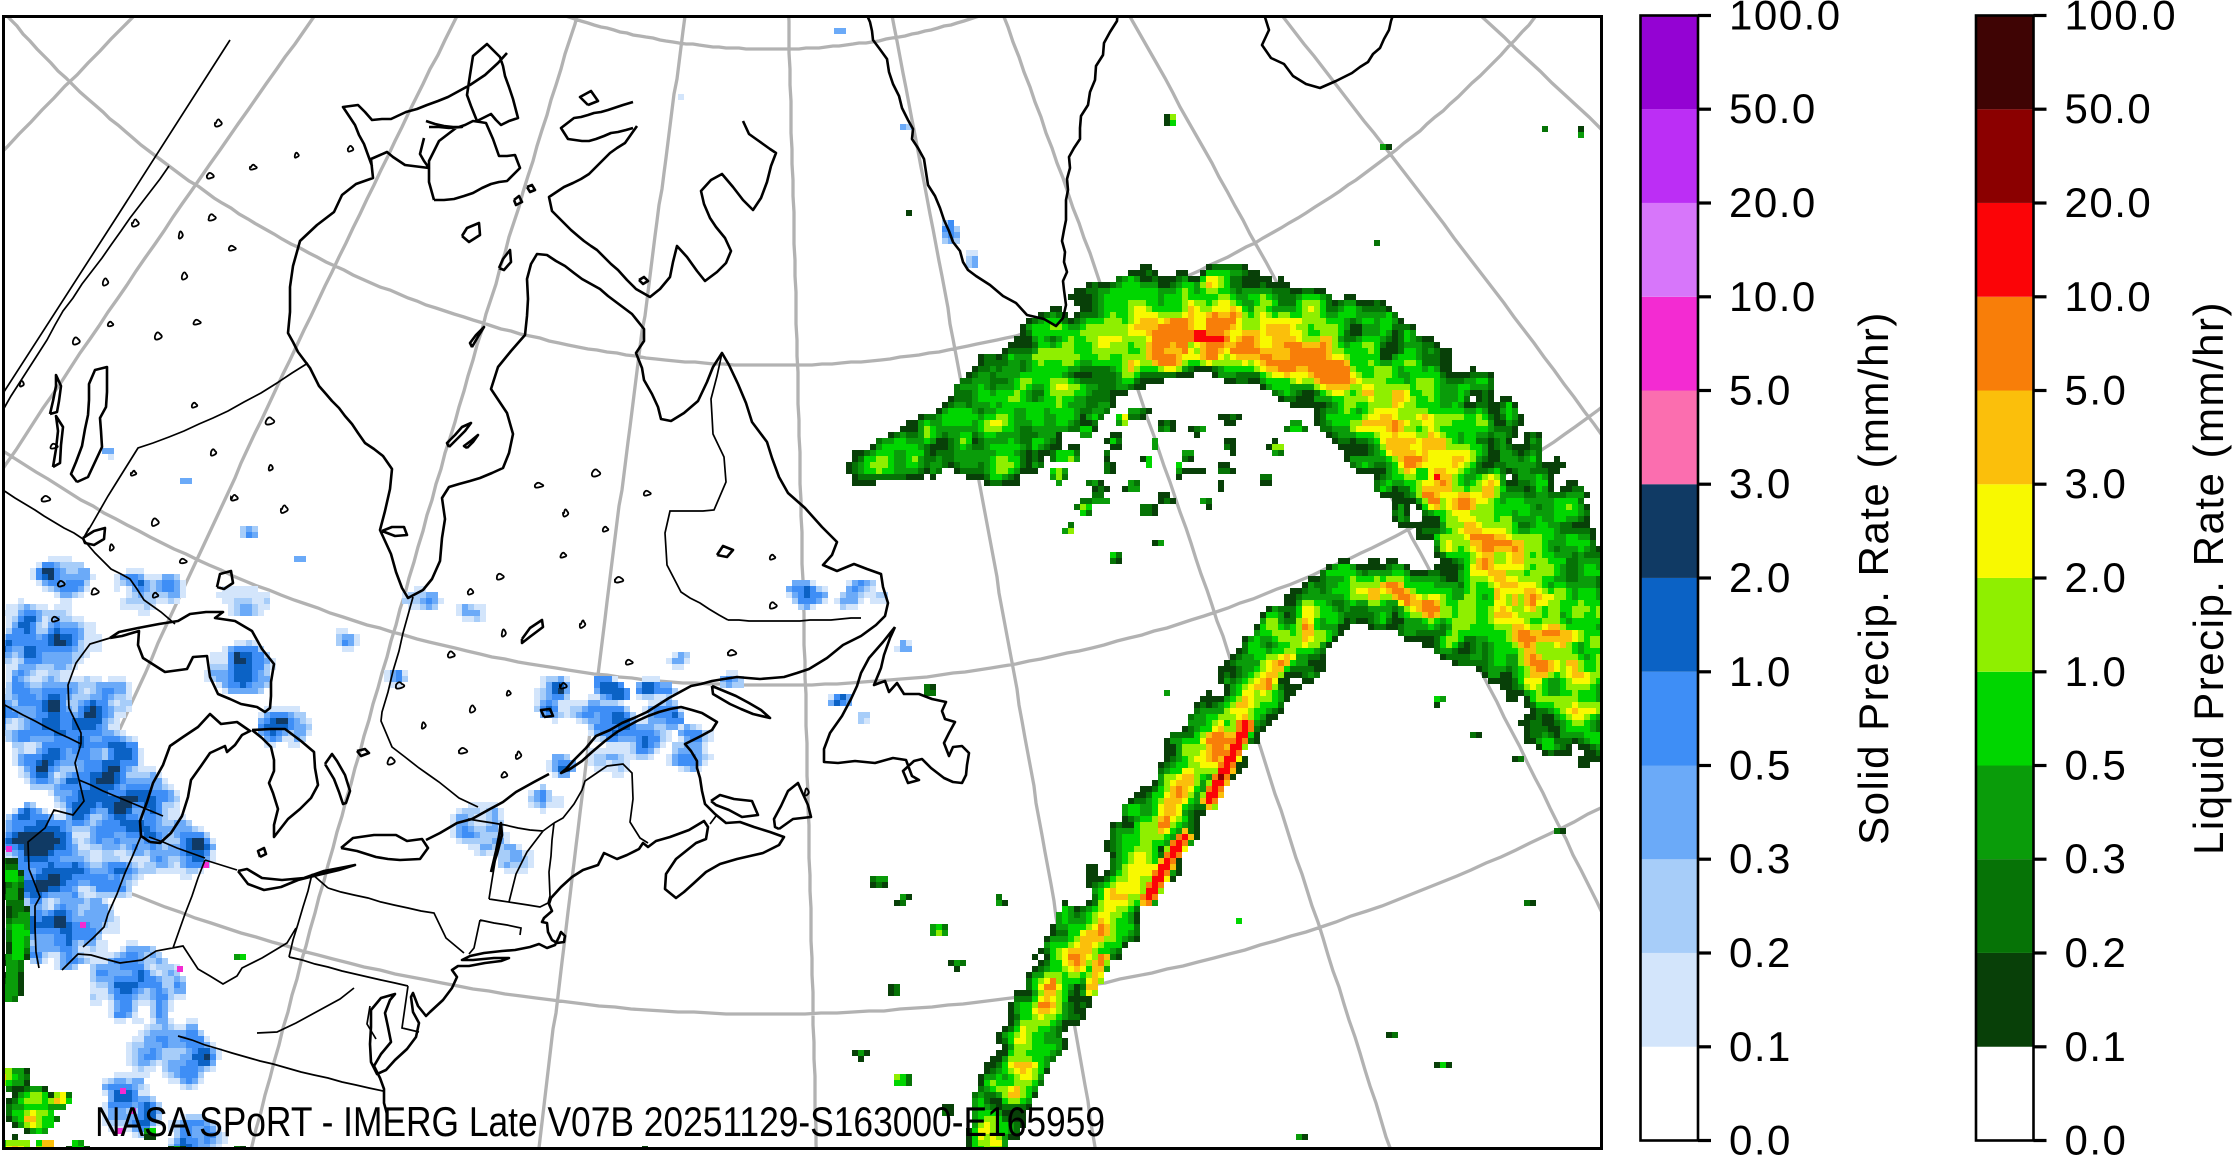  Describe the element at coordinates (1873, 578) in the screenshot. I see `svg-text: Solid Precip. Rate (mm/hr)` at that location.